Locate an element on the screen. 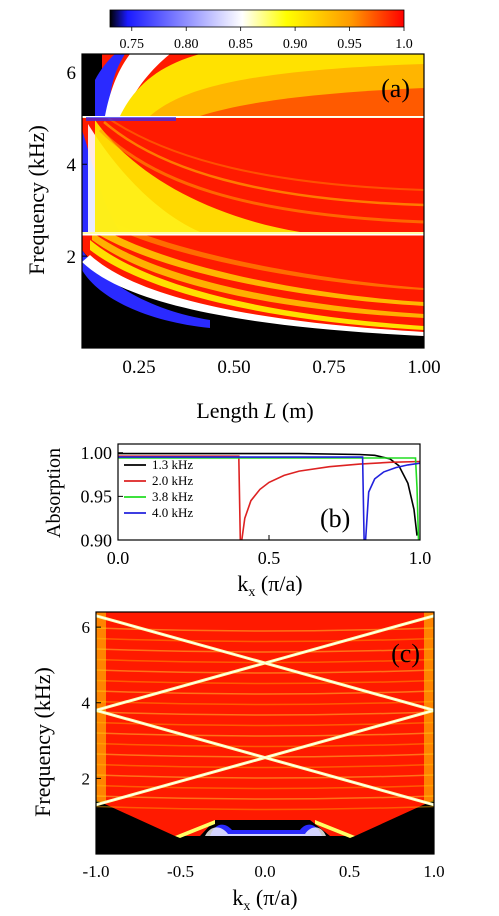  legend-entry: 2.0 kHz is located at coordinates (172, 480).